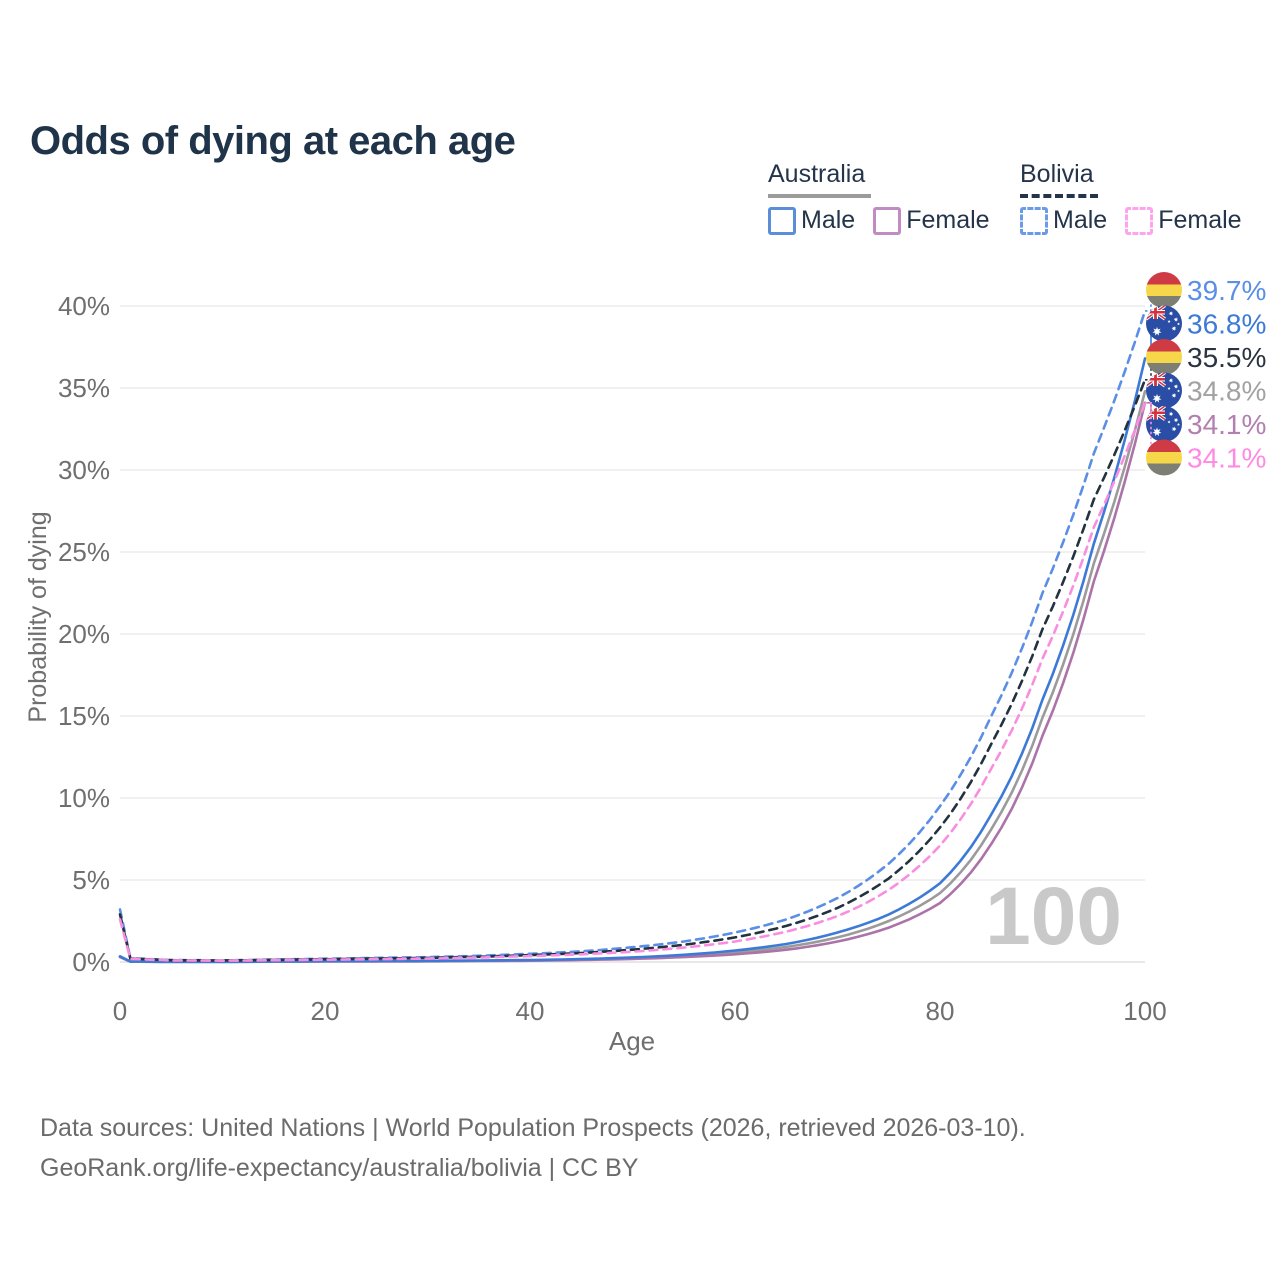 The width and height of the screenshot is (1280, 1280). What do you see at coordinates (1034, 220) in the screenshot?
I see `bolivia-male-swatch` at bounding box center [1034, 220].